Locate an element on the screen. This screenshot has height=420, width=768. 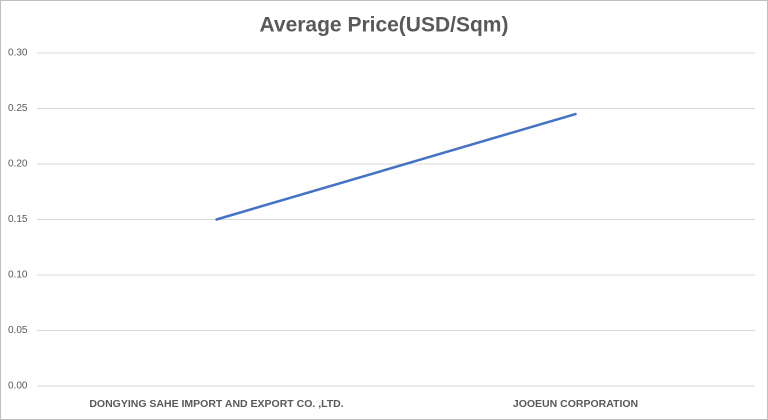
y-tick-label: 0.30 is located at coordinates (18, 53).